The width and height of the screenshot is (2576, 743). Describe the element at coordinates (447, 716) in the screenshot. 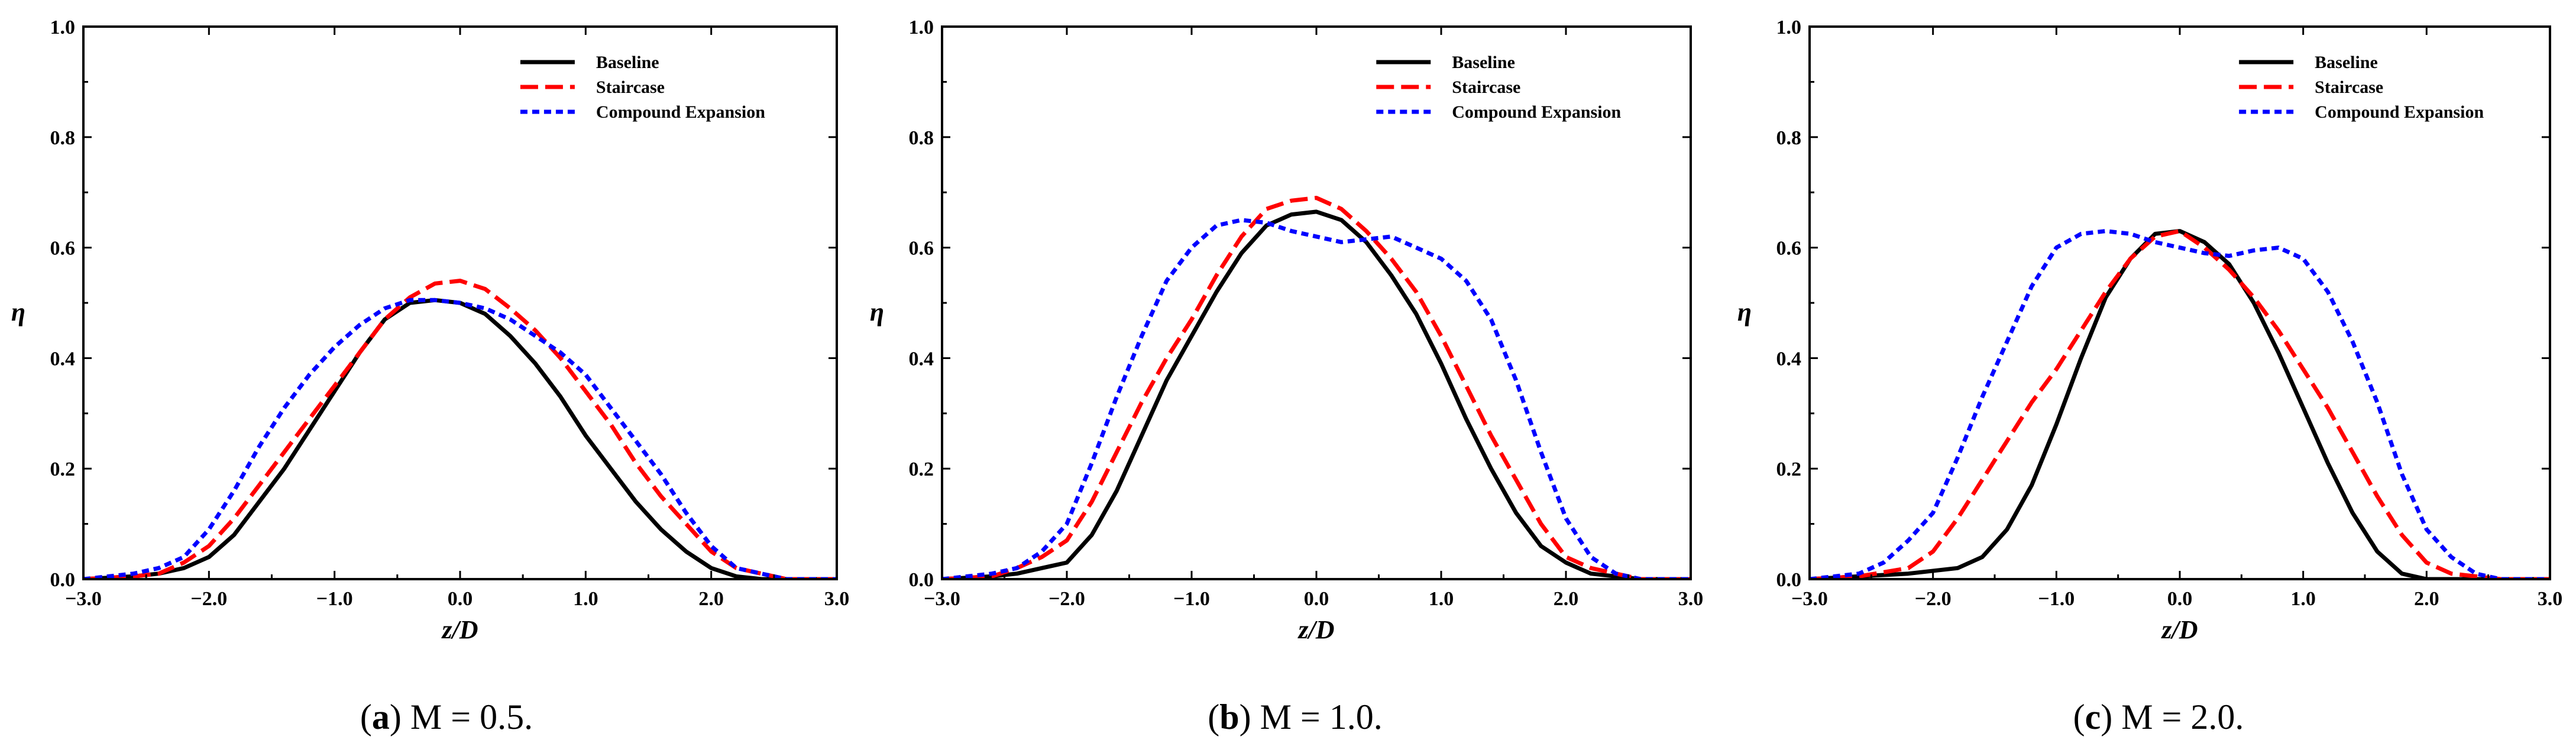

I see `panel-caption: (a) M = 0.5.` at that location.